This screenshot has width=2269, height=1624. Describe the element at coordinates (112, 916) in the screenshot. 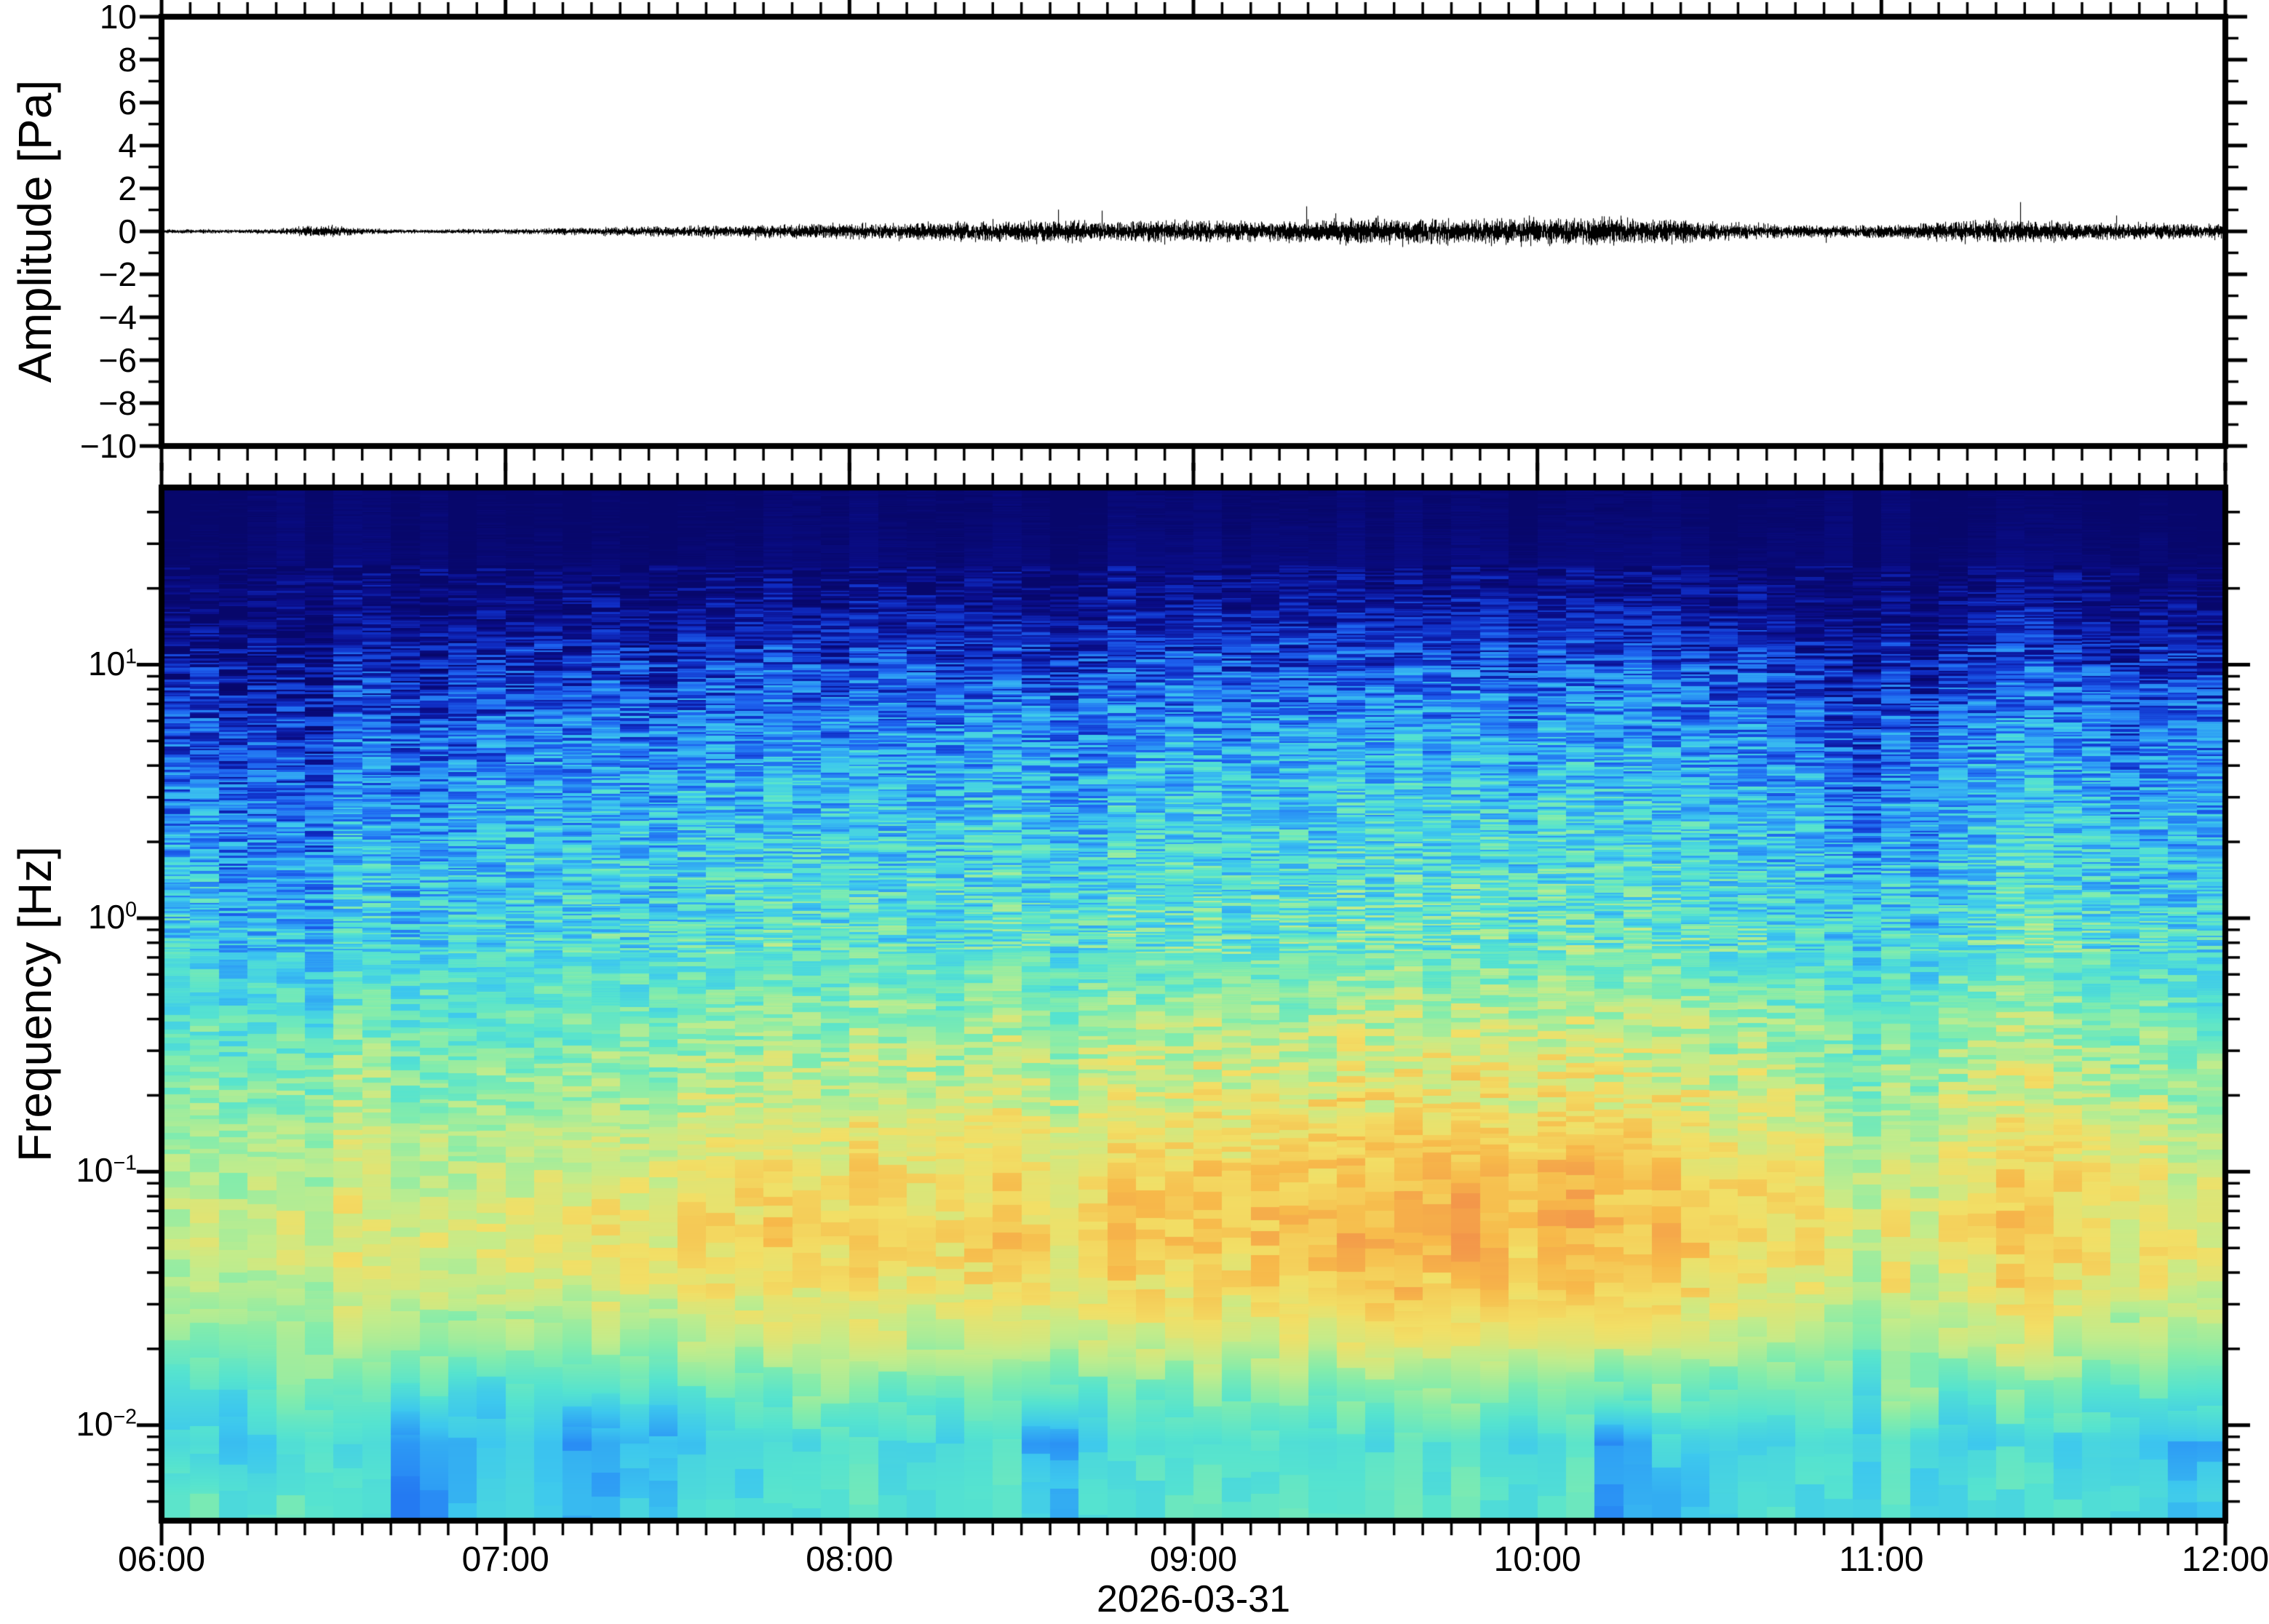

I see `frequency-tick-label: 10⁰` at that location.